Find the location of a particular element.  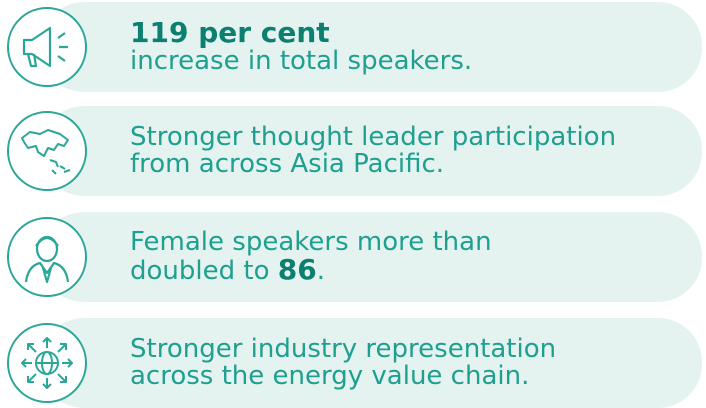

person-icon is located at coordinates (47, 257).